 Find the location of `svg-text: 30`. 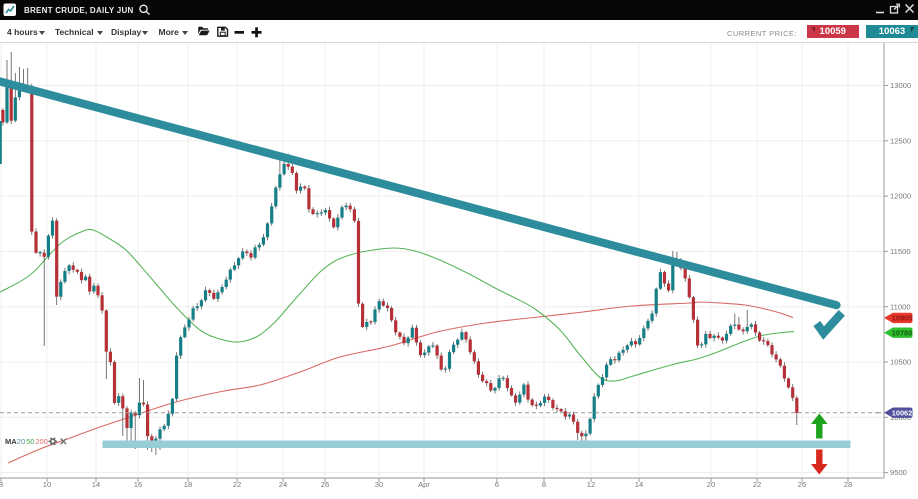

svg-text: 30 is located at coordinates (379, 484).